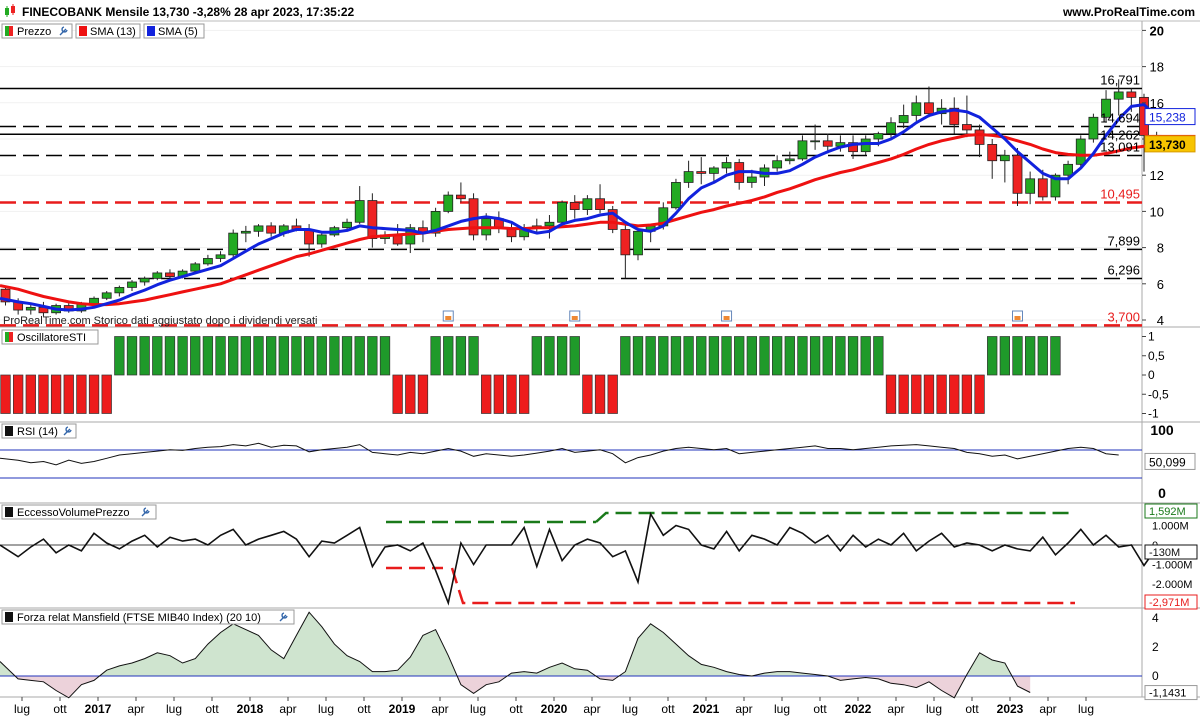  Describe the element at coordinates (1158, 394) in the screenshot. I see `sti-axis-label: -0,5` at that location.